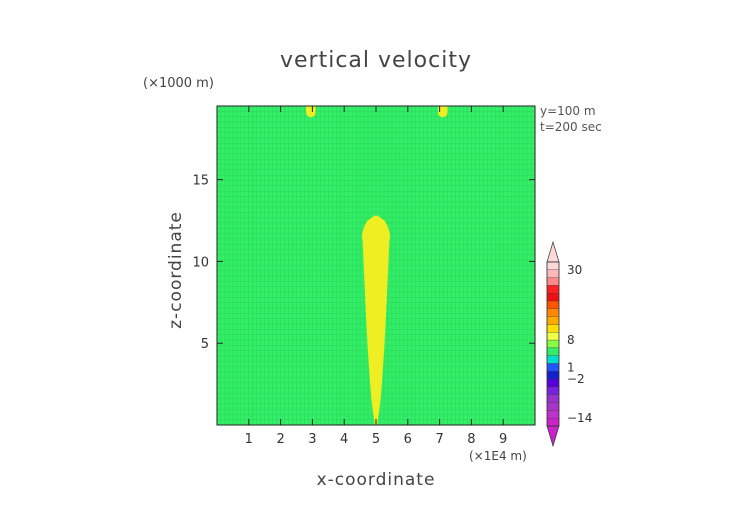  I want to click on colorbar-label: 8, so click(571, 340).